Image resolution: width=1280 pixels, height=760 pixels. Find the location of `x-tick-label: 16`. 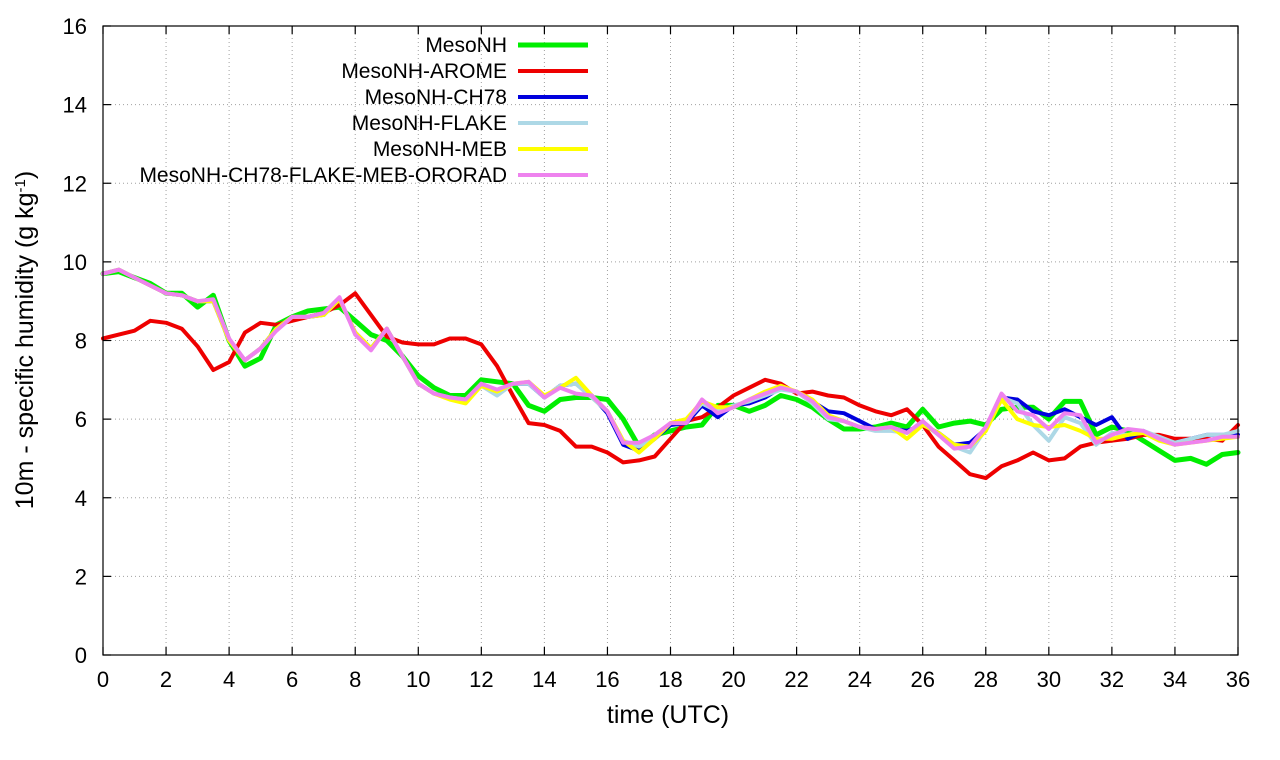

x-tick-label: 16 is located at coordinates (607, 679).